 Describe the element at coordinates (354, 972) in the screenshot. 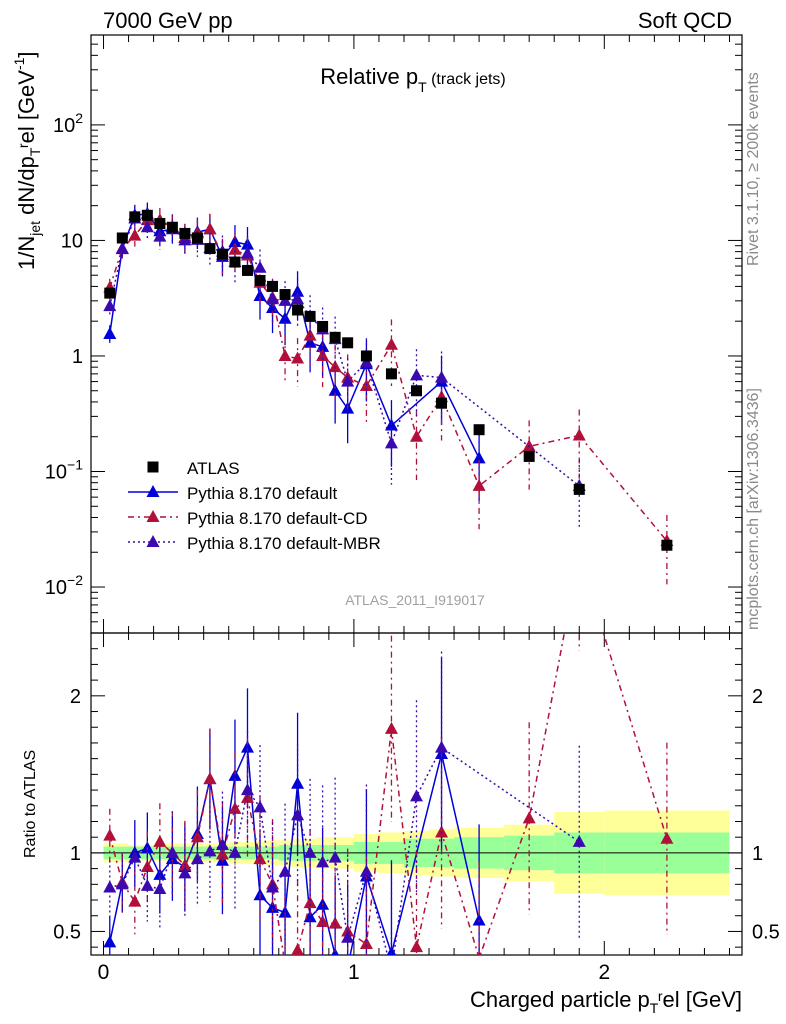

I see `x-tick-label: 1` at that location.